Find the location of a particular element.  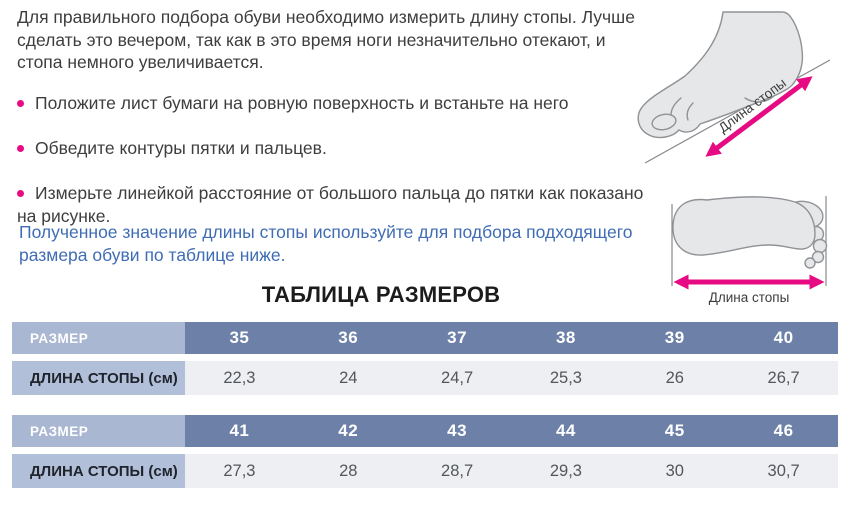

size-cell: 42 is located at coordinates (348, 431).